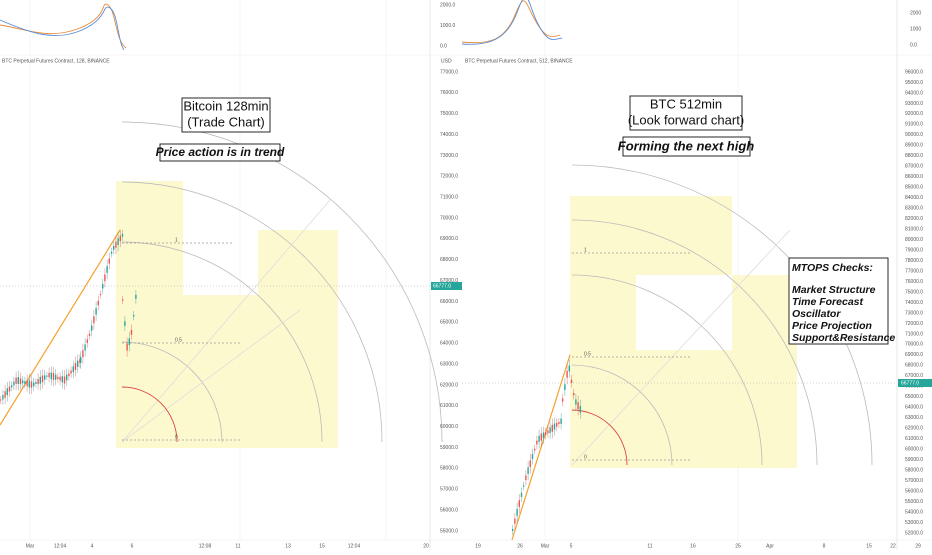 The width and height of the screenshot is (932, 555). Describe the element at coordinates (914, 198) in the screenshot. I see `y-tick-label: 84000.0` at that location.